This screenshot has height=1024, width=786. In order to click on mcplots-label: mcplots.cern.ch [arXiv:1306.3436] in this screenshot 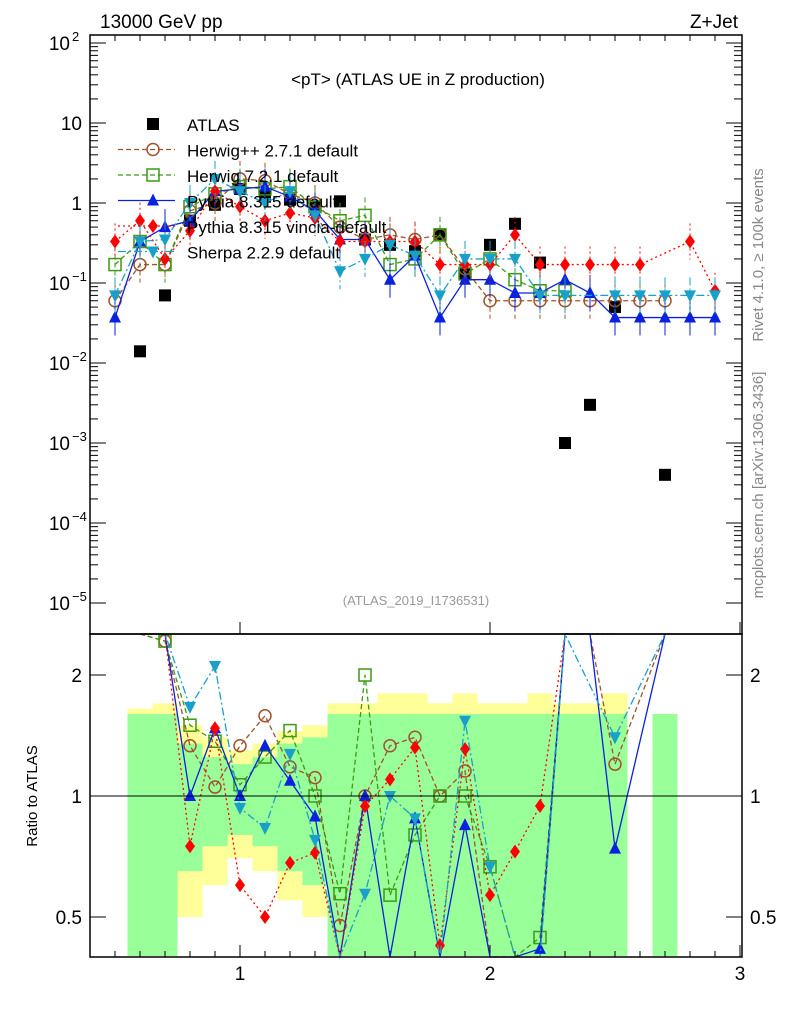, I will do `click(758, 485)`.